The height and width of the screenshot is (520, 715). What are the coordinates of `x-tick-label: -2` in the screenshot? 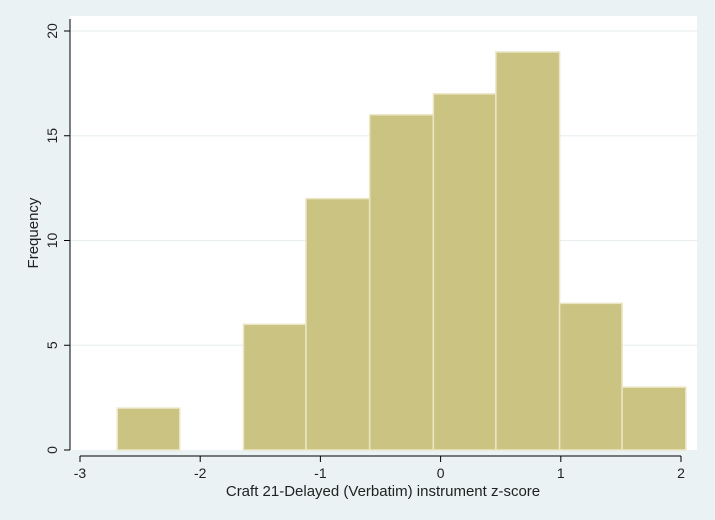 It's located at (200, 473).